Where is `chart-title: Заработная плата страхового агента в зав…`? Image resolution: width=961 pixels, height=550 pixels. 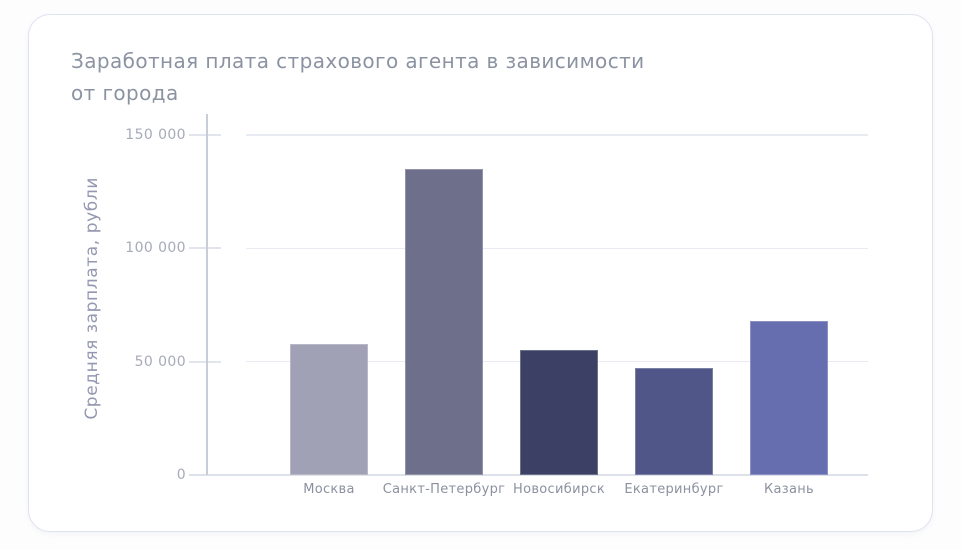 chart-title: Заработная плата страхового агента в зав… is located at coordinates (358, 77).